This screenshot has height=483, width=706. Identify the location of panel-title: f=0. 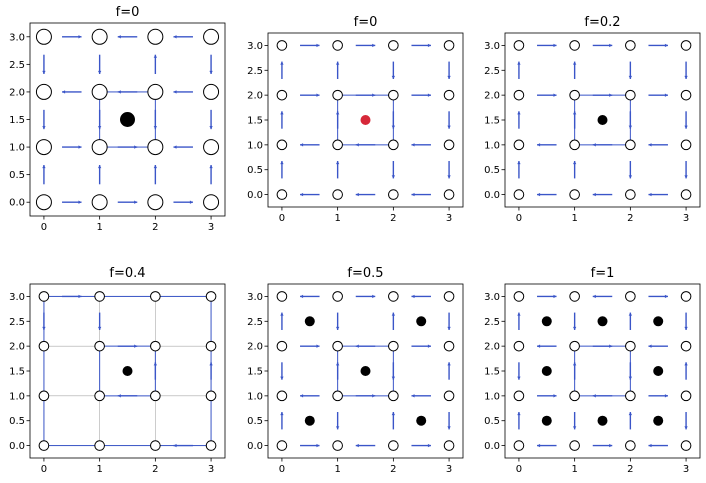
(366, 22).